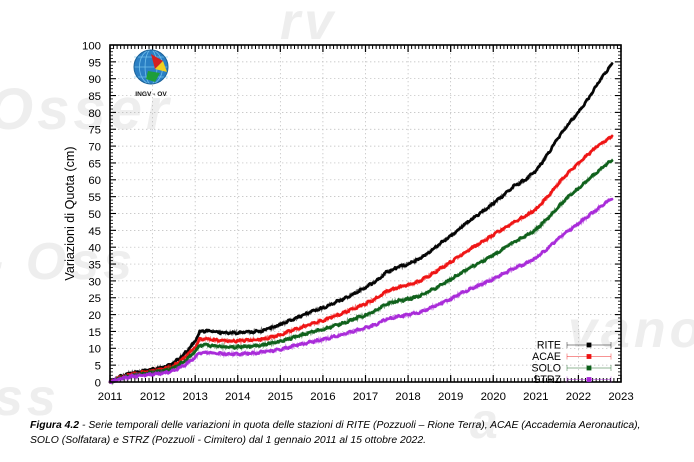 This screenshot has width=694, height=462. Describe the element at coordinates (94, 333) in the screenshot. I see `y-tick-label: 15` at that location.